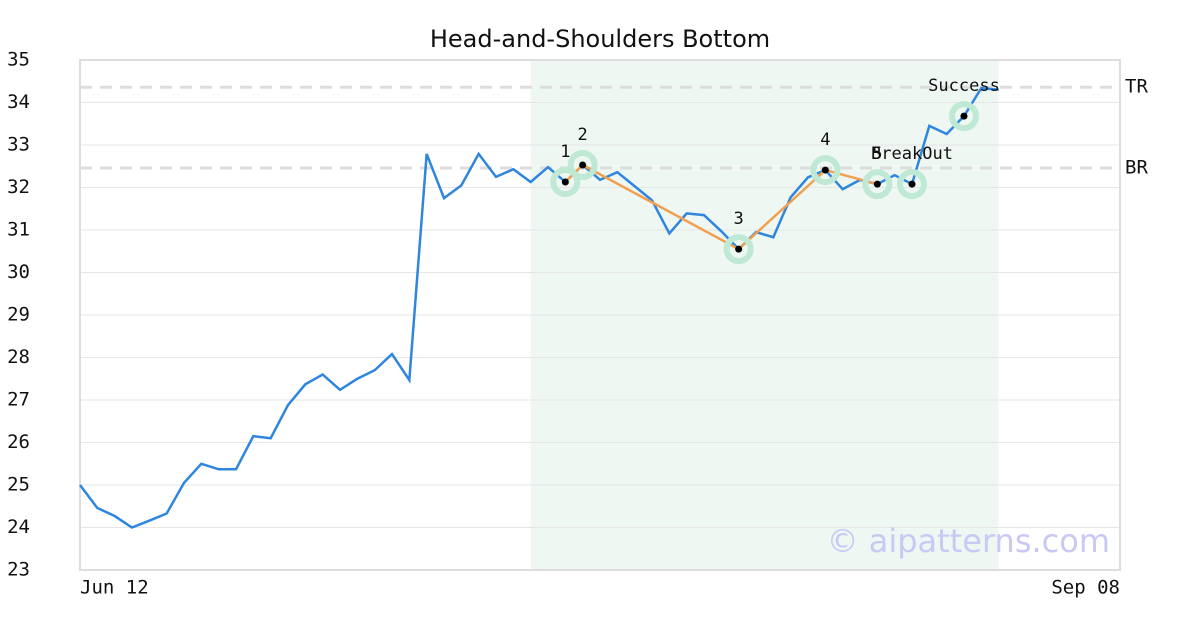 The width and height of the screenshot is (1200, 630). What do you see at coordinates (912, 154) in the screenshot?
I see `point-label: BreakOut` at bounding box center [912, 154].